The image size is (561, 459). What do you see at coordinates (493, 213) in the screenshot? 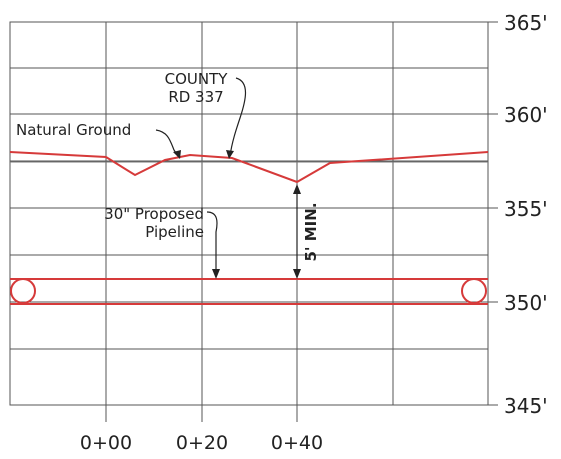
I see `elevation-ticks` at bounding box center [493, 213].